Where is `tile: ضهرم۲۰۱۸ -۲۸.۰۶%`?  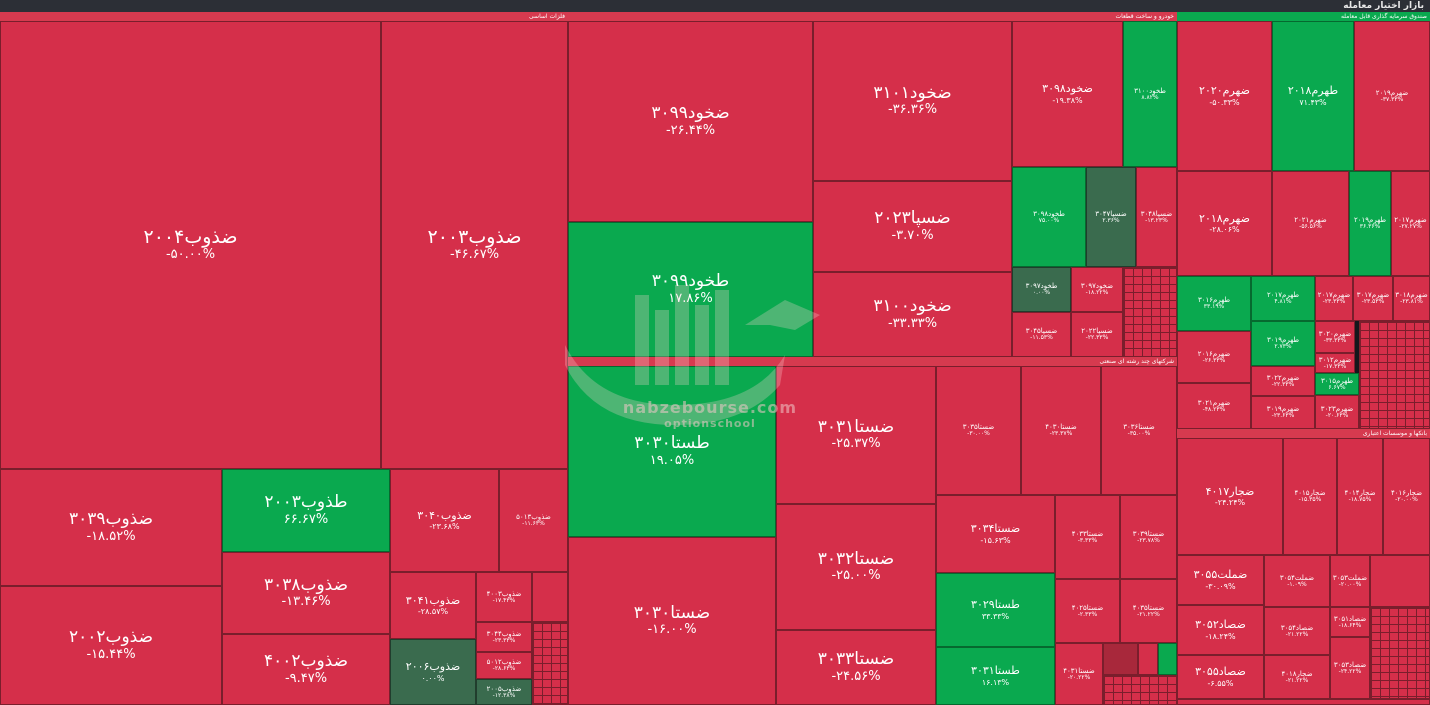 tile: ضهرم۲۰۱۸ -۲۸.۰۶% is located at coordinates (1224, 223).